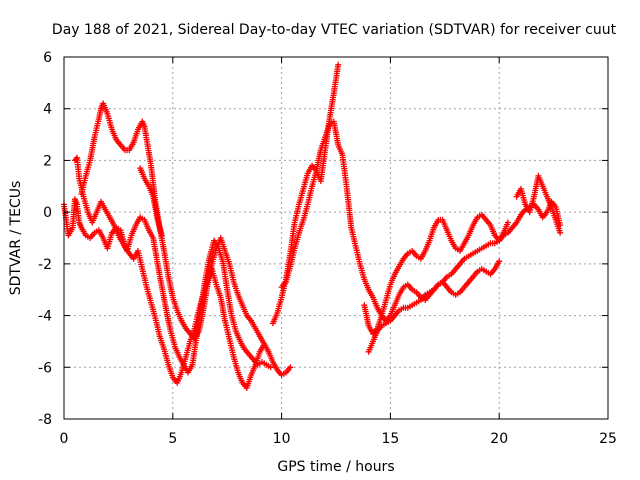  What do you see at coordinates (335, 467) in the screenshot?
I see `x-axis-label: GPS time / hours` at bounding box center [335, 467].